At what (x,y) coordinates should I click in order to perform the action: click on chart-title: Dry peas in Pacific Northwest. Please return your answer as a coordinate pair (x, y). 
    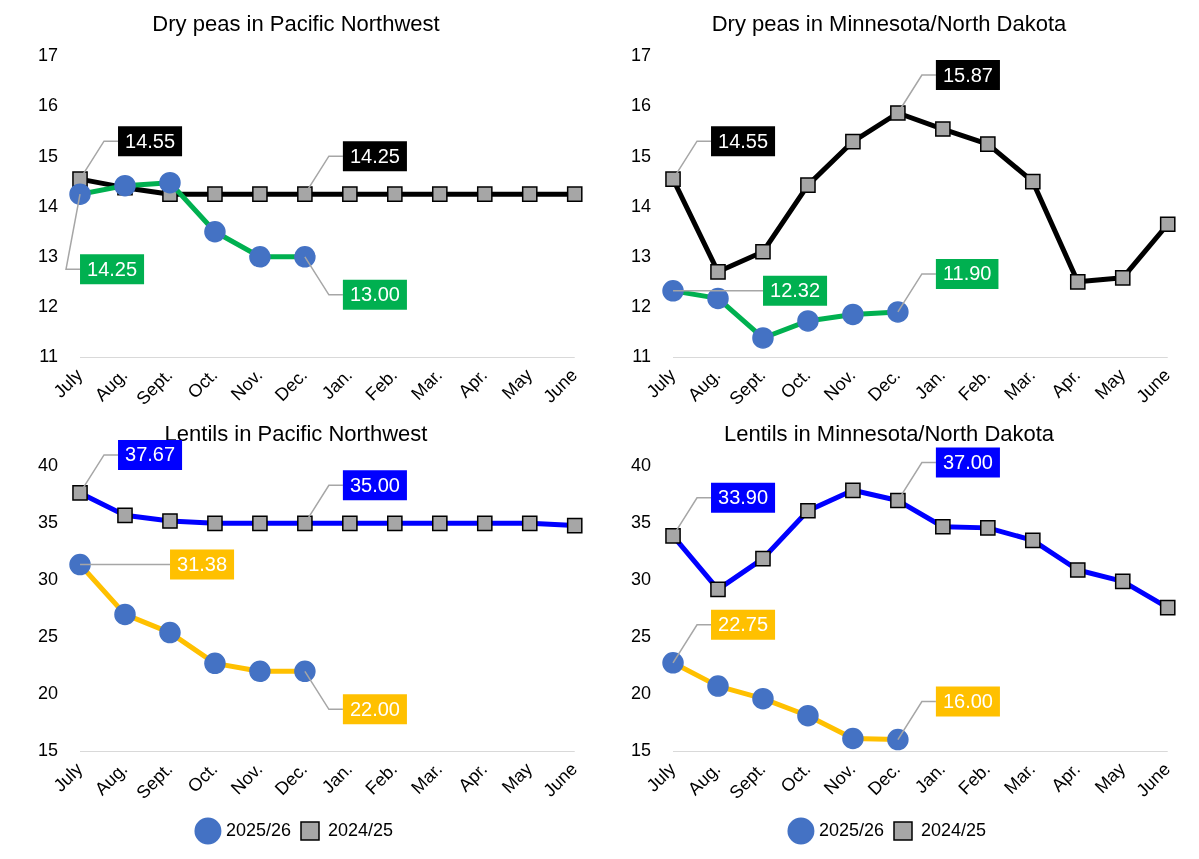
    Looking at the image, I should click on (296, 24).